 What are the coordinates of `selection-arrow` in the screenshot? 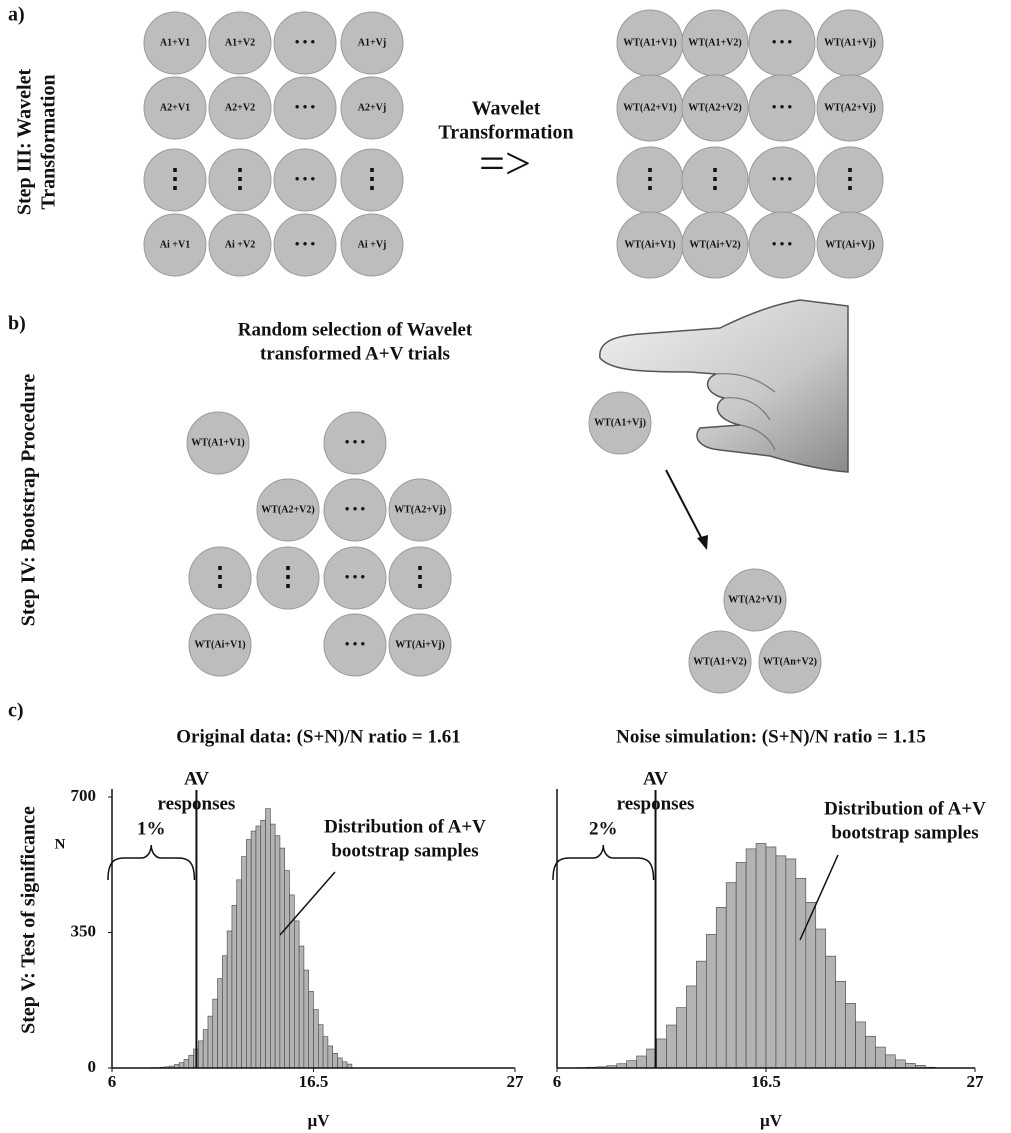 It's located at (685, 506).